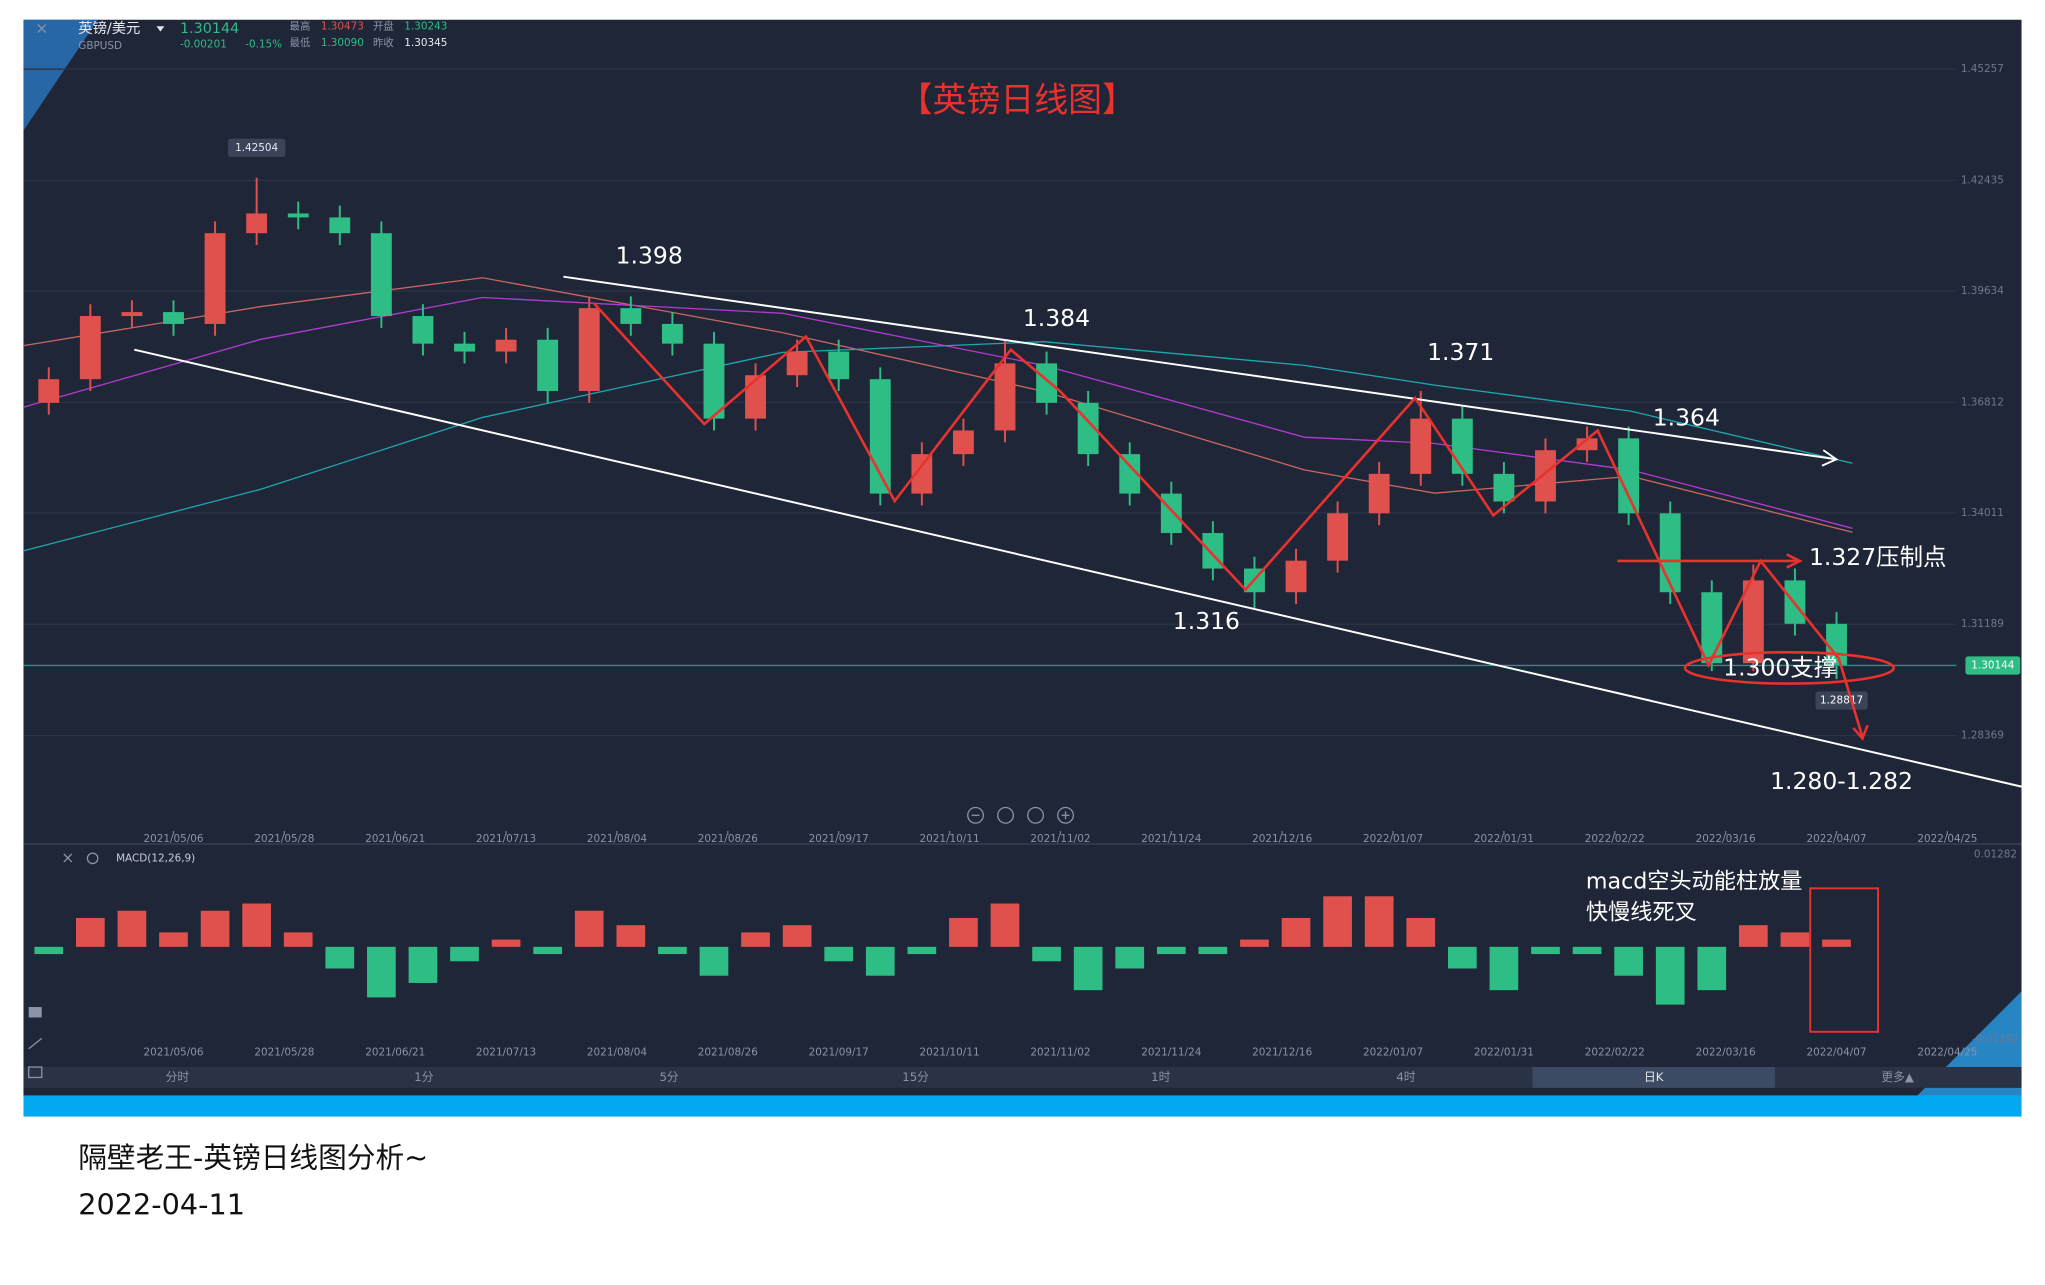 The image size is (2045, 1285). What do you see at coordinates (915, 1077) in the screenshot?
I see `timeframe-button: 15分` at bounding box center [915, 1077].